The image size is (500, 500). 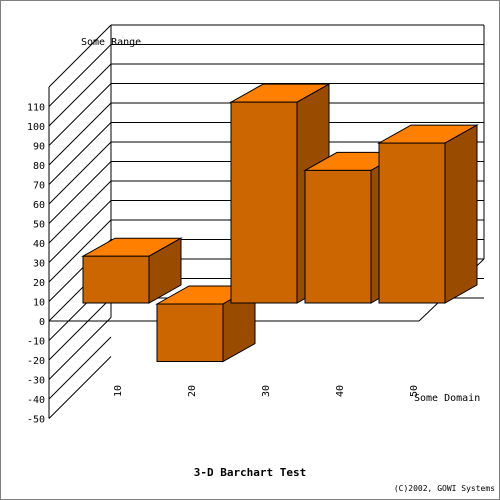 I want to click on y-tick-label: 70, so click(x=39, y=186).